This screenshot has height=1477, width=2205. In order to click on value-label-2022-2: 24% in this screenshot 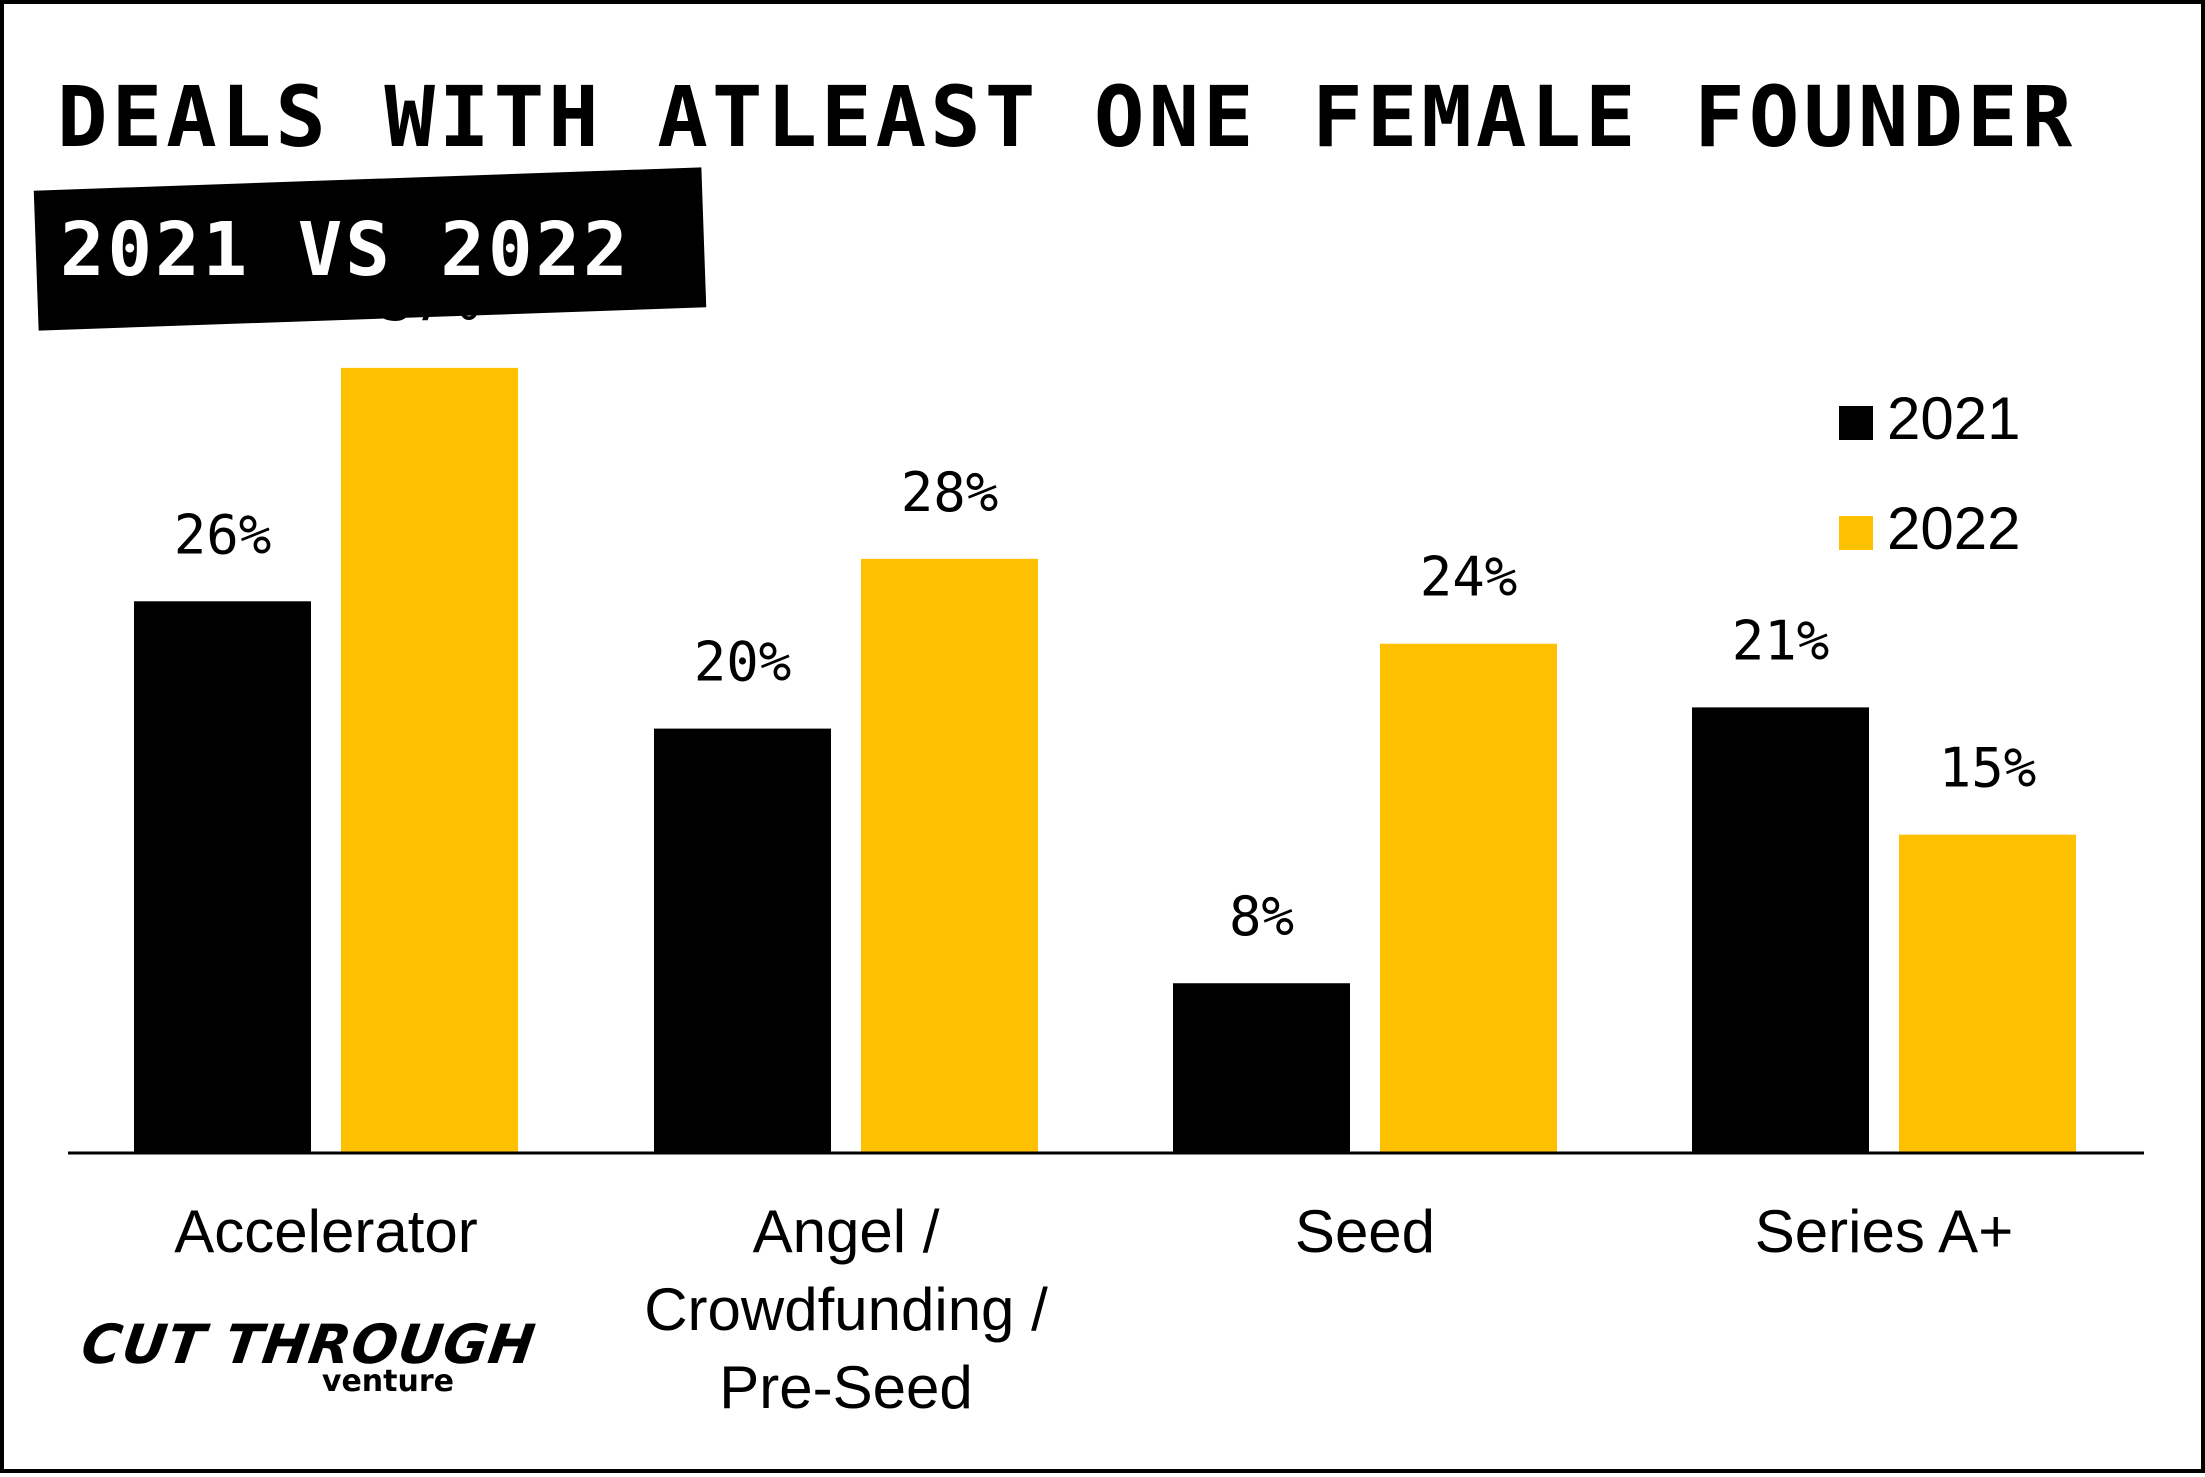, I will do `click(1469, 577)`.